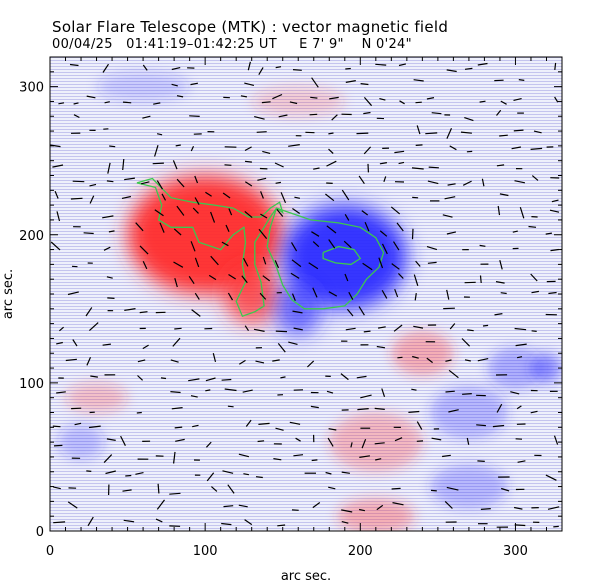 The height and width of the screenshot is (585, 612). I want to click on y-tick-label: 300, so click(31, 88).